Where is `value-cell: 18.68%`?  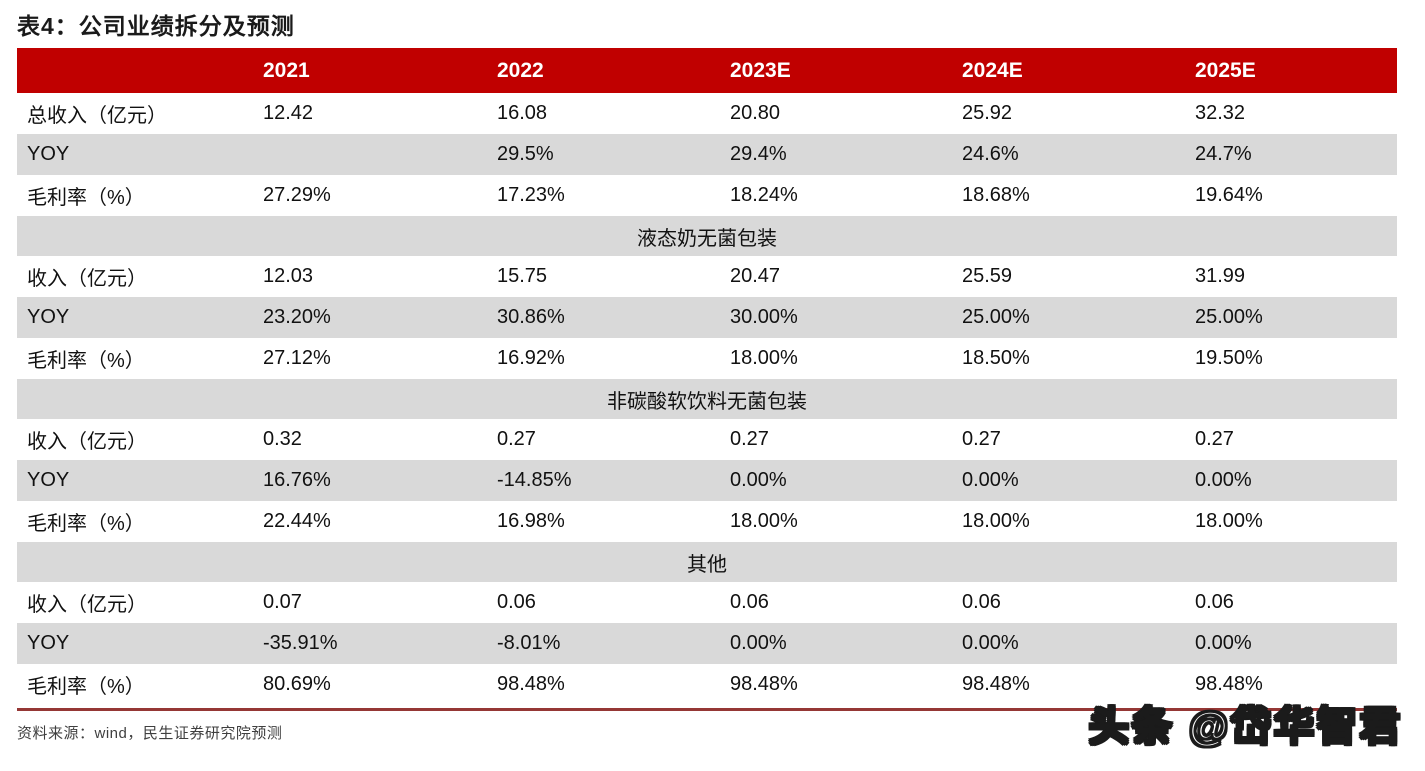 value-cell: 18.68% is located at coordinates (996, 195).